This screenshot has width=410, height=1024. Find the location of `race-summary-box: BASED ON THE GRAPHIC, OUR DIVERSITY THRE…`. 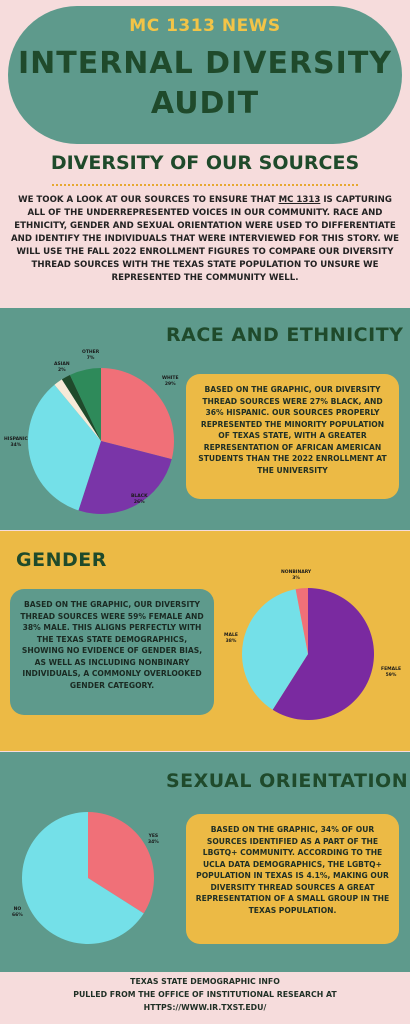

race-summary-box: BASED ON THE GRAPHIC, OUR DIVERSITY THRE… is located at coordinates (292, 436).